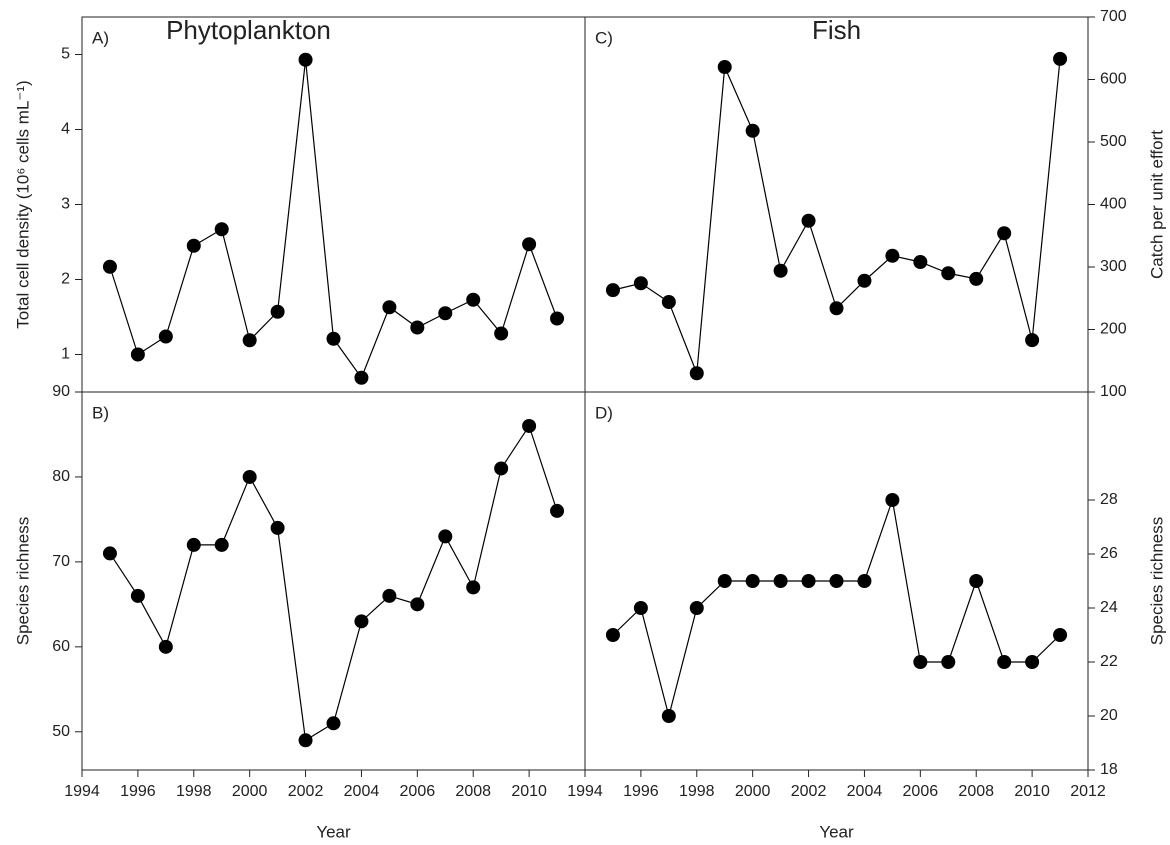 Image resolution: width=1170 pixels, height=845 pixels. Describe the element at coordinates (61, 391) in the screenshot. I see `y-tick-label: 90` at that location.